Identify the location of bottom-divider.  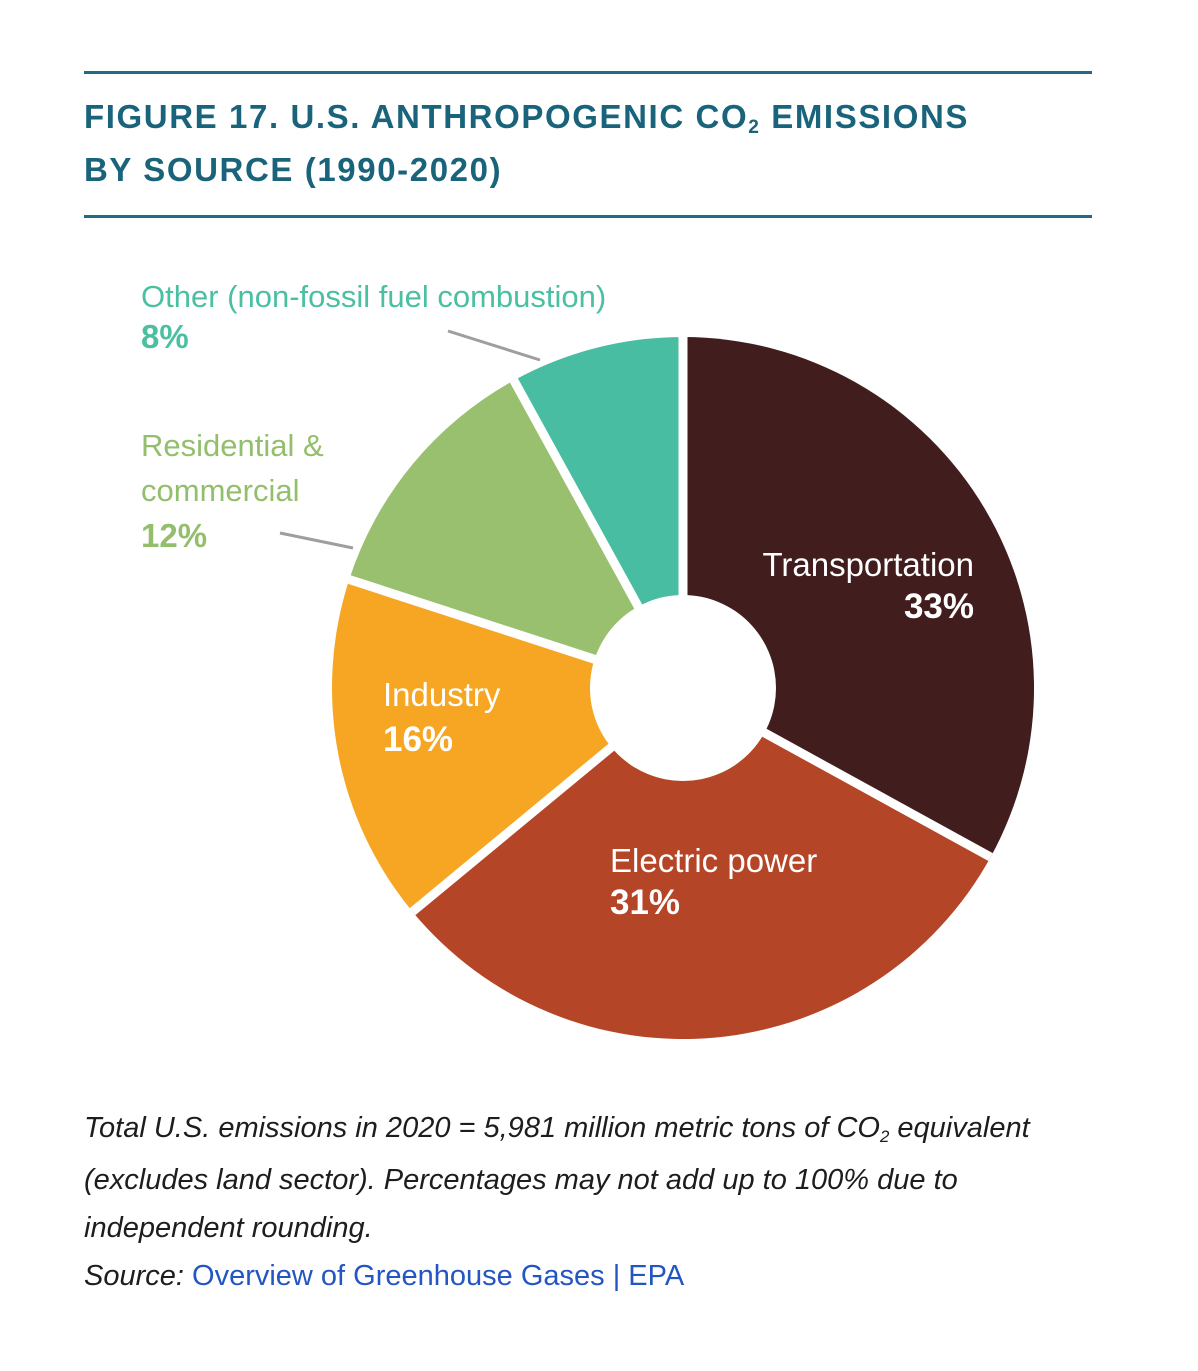
(588, 216).